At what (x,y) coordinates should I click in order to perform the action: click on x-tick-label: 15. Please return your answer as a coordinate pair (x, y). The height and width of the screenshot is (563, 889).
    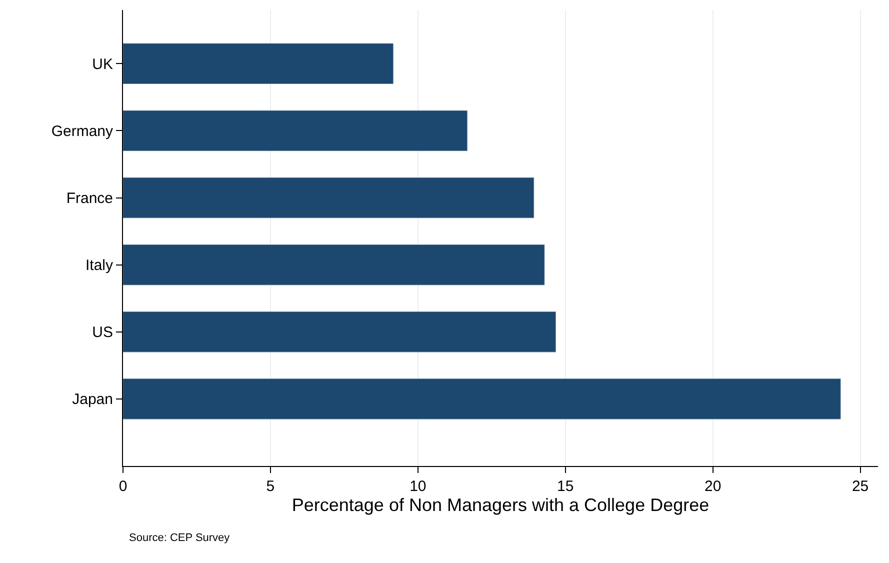
    Looking at the image, I should click on (565, 486).